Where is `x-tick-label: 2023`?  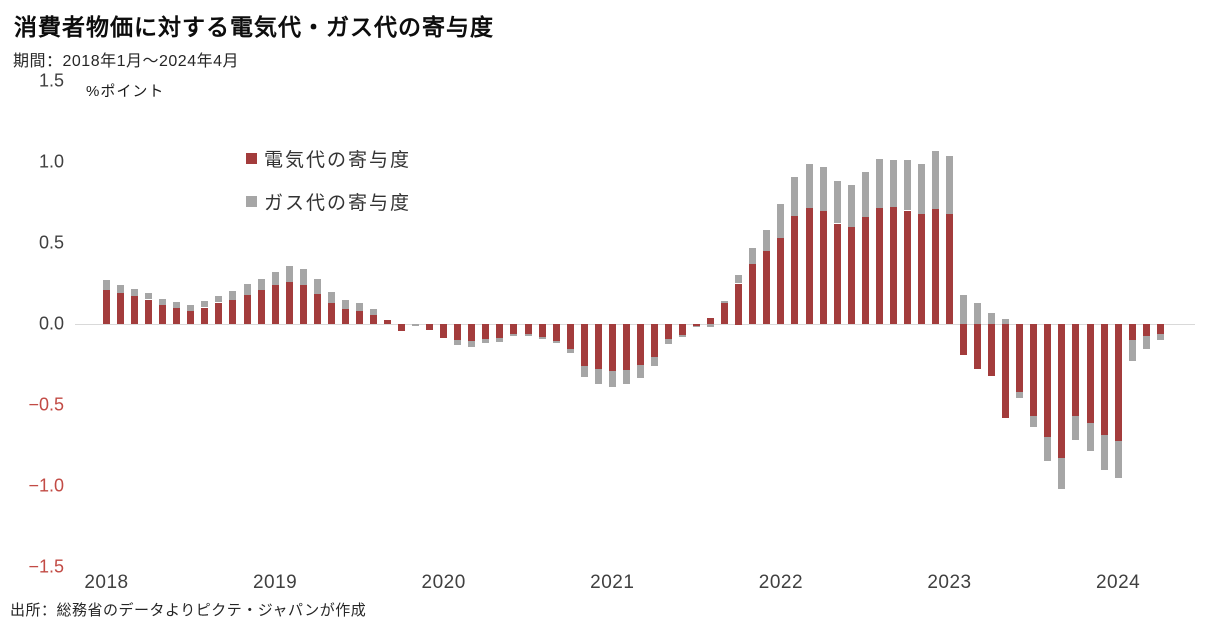
x-tick-label: 2023 is located at coordinates (949, 582).